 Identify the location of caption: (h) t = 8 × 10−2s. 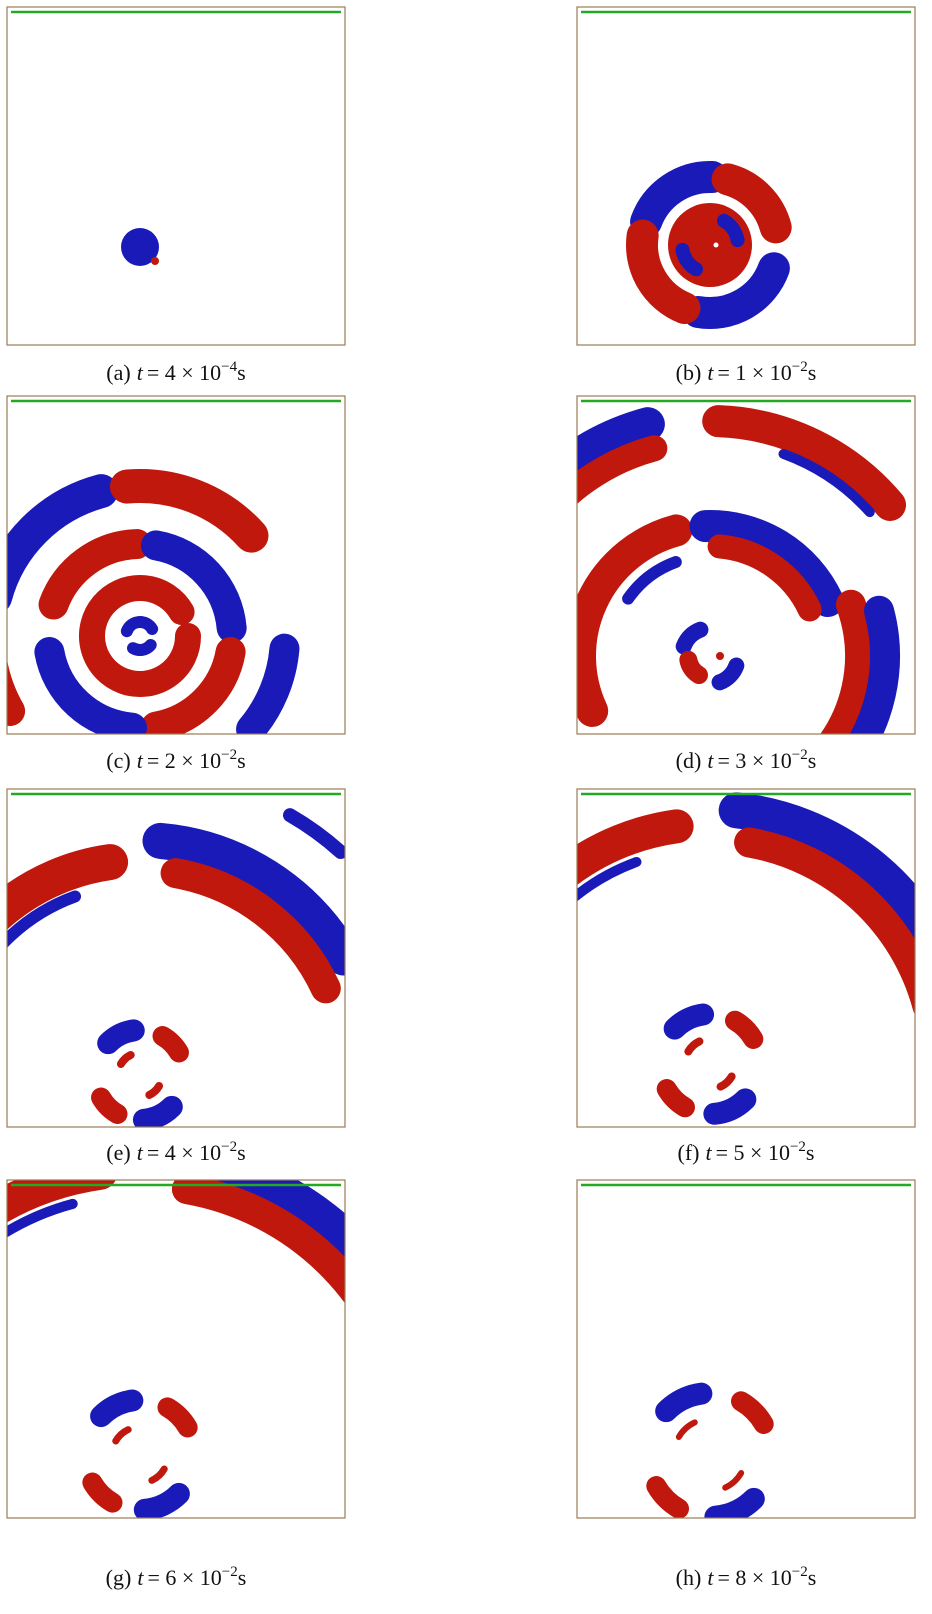
(746, 1577).